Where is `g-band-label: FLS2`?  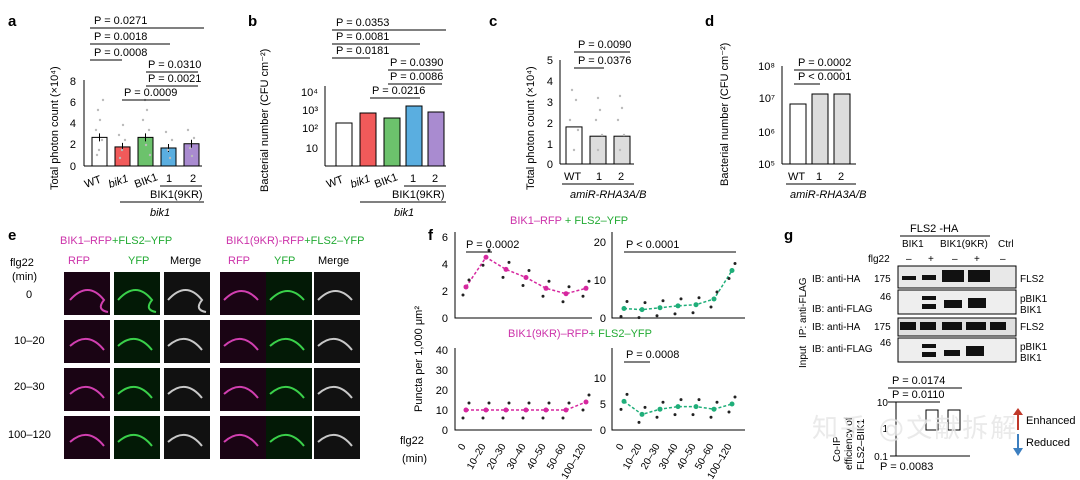 g-band-label: FLS2 is located at coordinates (1032, 327).